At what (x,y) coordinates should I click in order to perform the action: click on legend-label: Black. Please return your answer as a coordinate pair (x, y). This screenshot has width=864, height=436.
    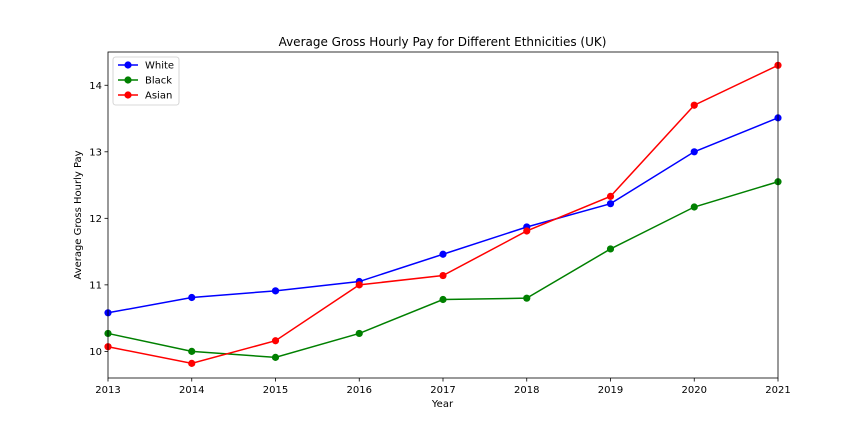
    Looking at the image, I should click on (158, 81).